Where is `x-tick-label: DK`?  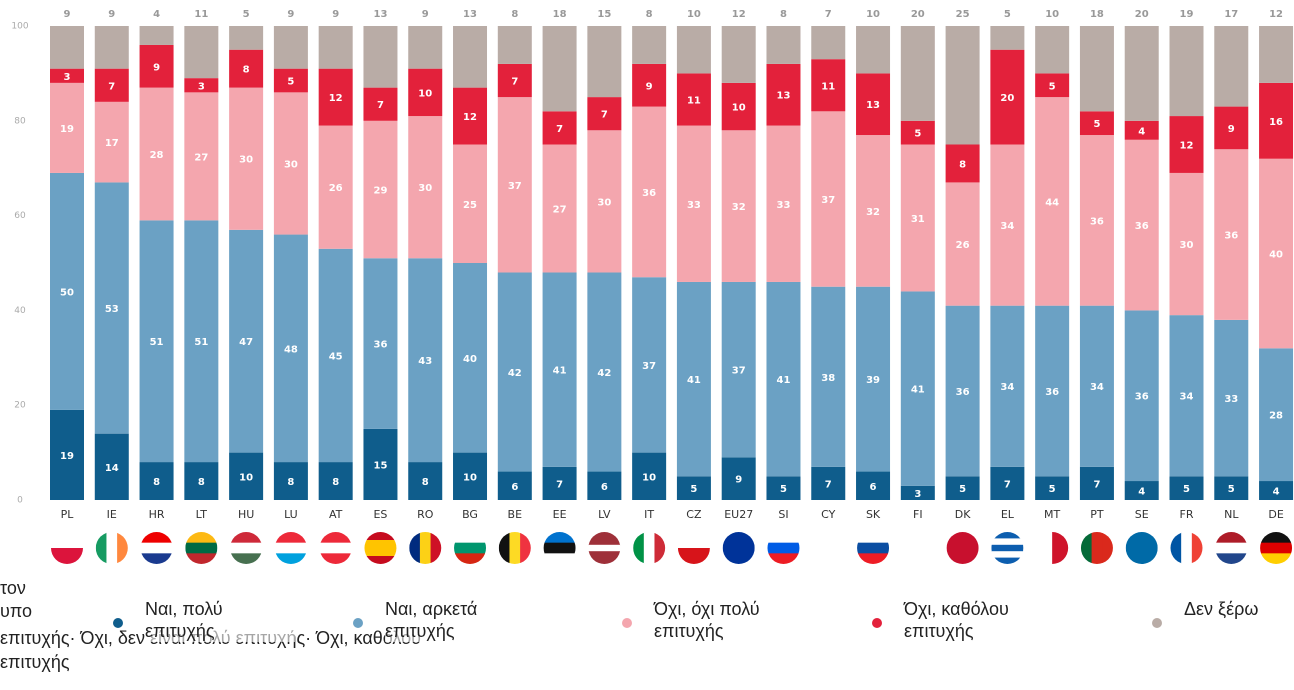
x-tick-label: DK is located at coordinates (963, 514).